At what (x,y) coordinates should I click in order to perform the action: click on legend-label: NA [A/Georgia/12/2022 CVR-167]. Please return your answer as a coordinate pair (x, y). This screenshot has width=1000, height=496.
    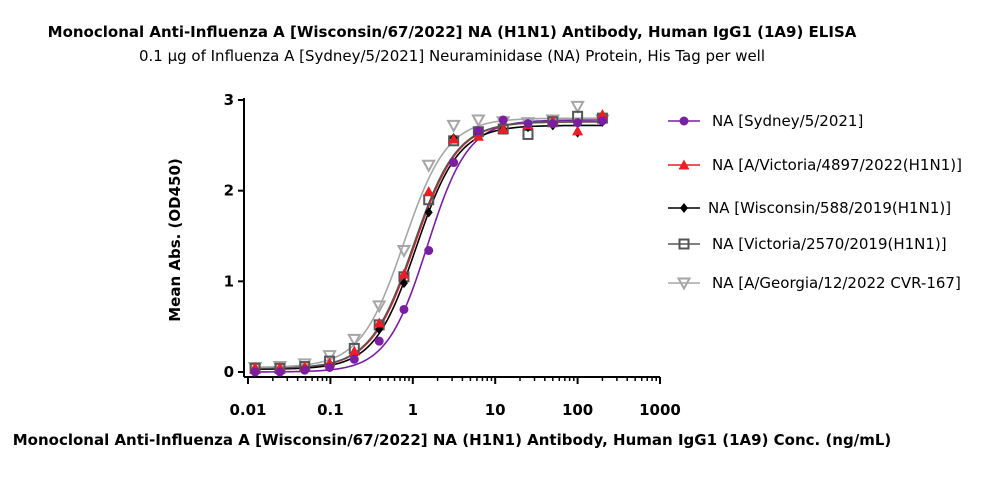
    Looking at the image, I should click on (836, 283).